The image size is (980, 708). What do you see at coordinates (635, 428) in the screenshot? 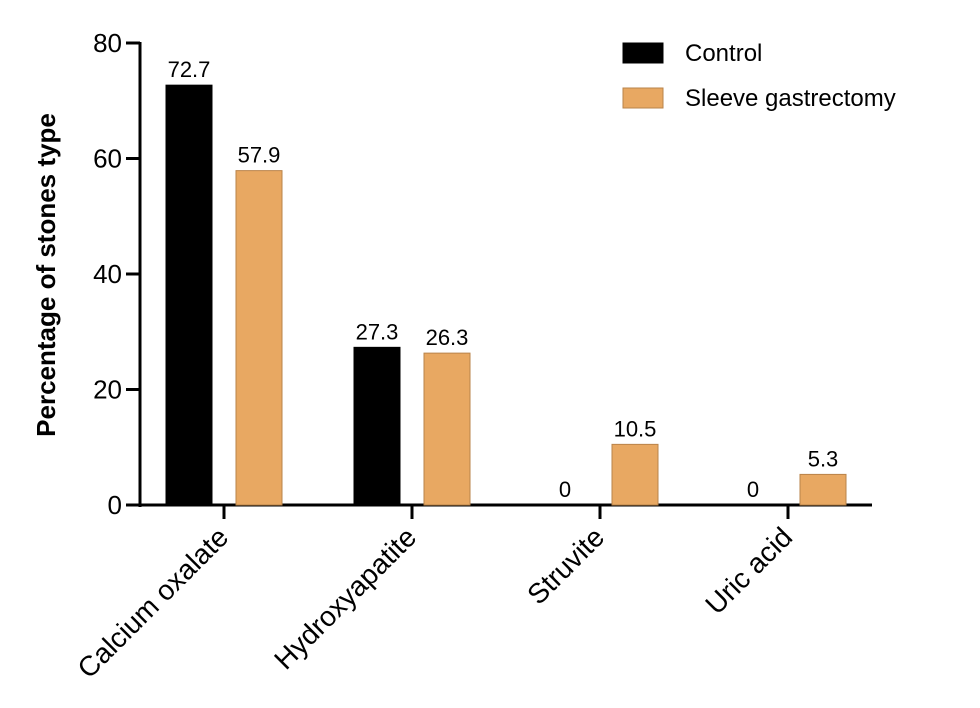
I see `data-label: 10.5` at bounding box center [635, 428].